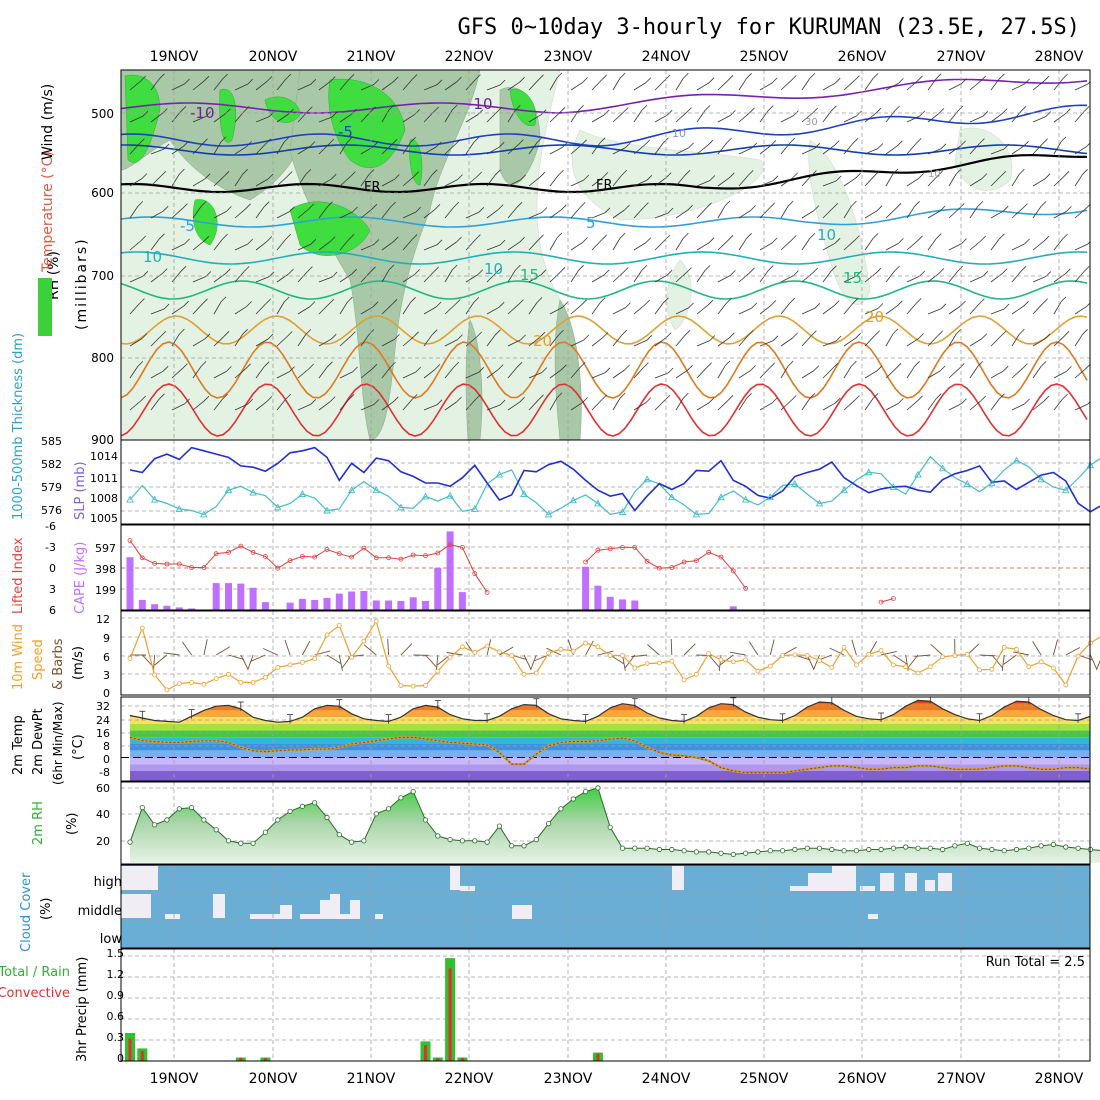 The width and height of the screenshot is (1100, 1100). Describe the element at coordinates (116, 995) in the screenshot. I see `precip-tick: 0.9` at that location.